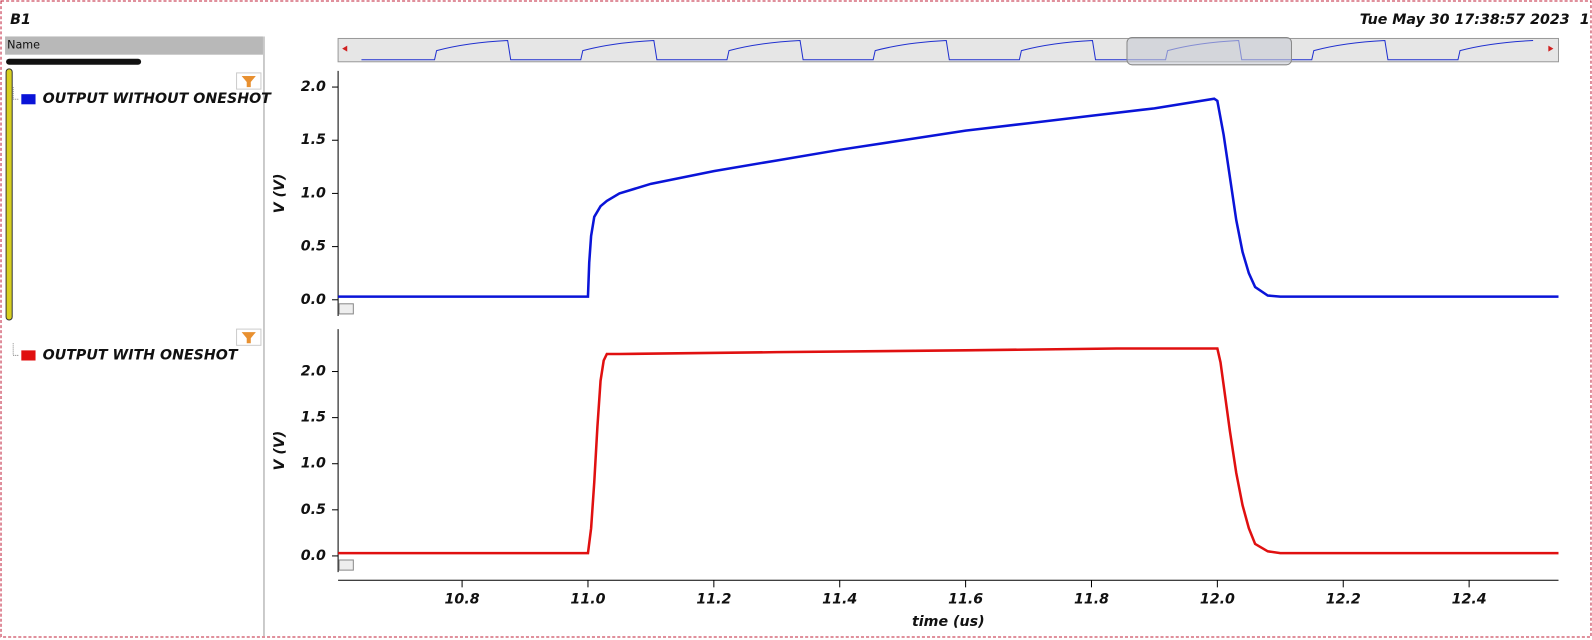  I want to click on x-tick-label: 11.8, so click(1091, 600).